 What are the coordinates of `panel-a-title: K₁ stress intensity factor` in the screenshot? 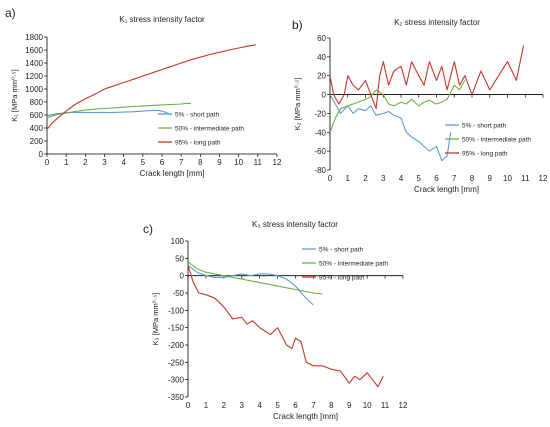 It's located at (162, 19).